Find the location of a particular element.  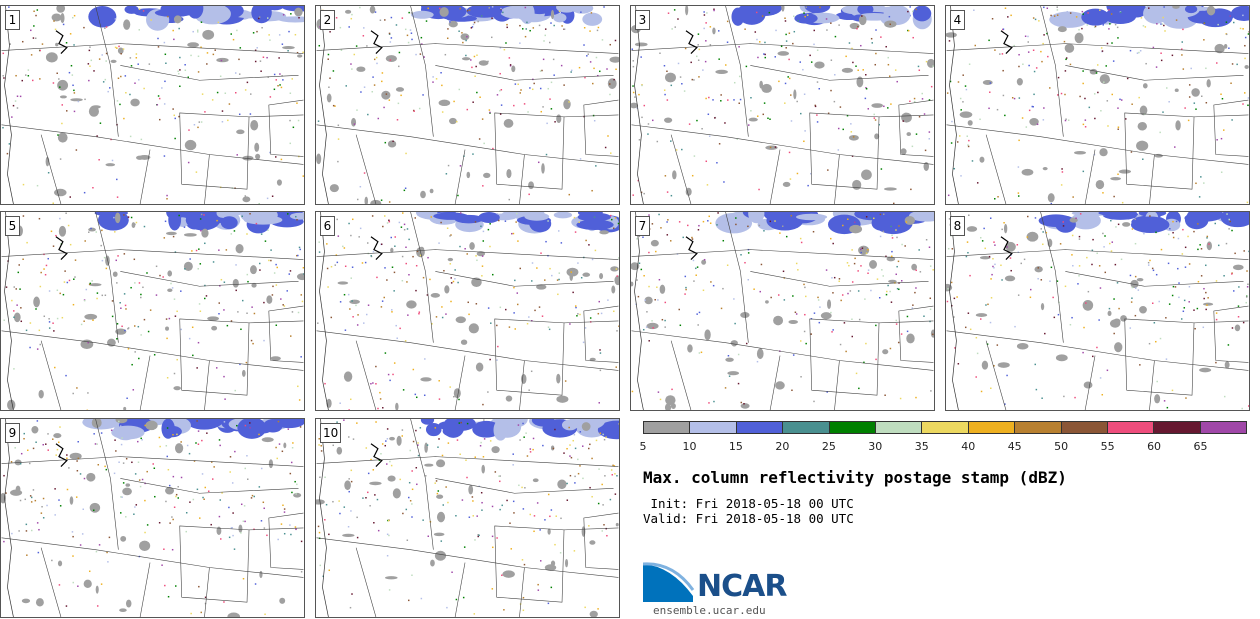

colorbar-tick-label: 20 is located at coordinates (782, 446).